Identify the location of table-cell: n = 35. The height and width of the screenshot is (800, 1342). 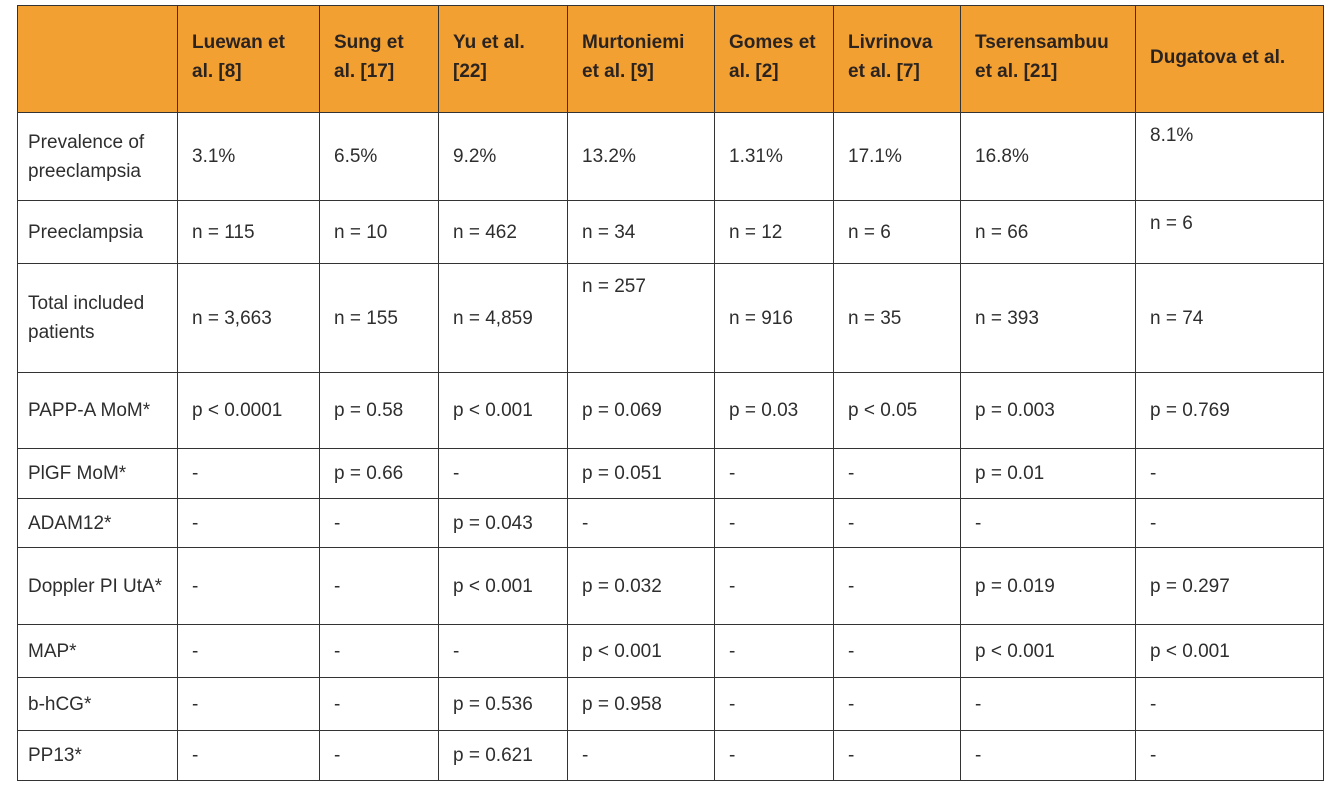
(897, 318).